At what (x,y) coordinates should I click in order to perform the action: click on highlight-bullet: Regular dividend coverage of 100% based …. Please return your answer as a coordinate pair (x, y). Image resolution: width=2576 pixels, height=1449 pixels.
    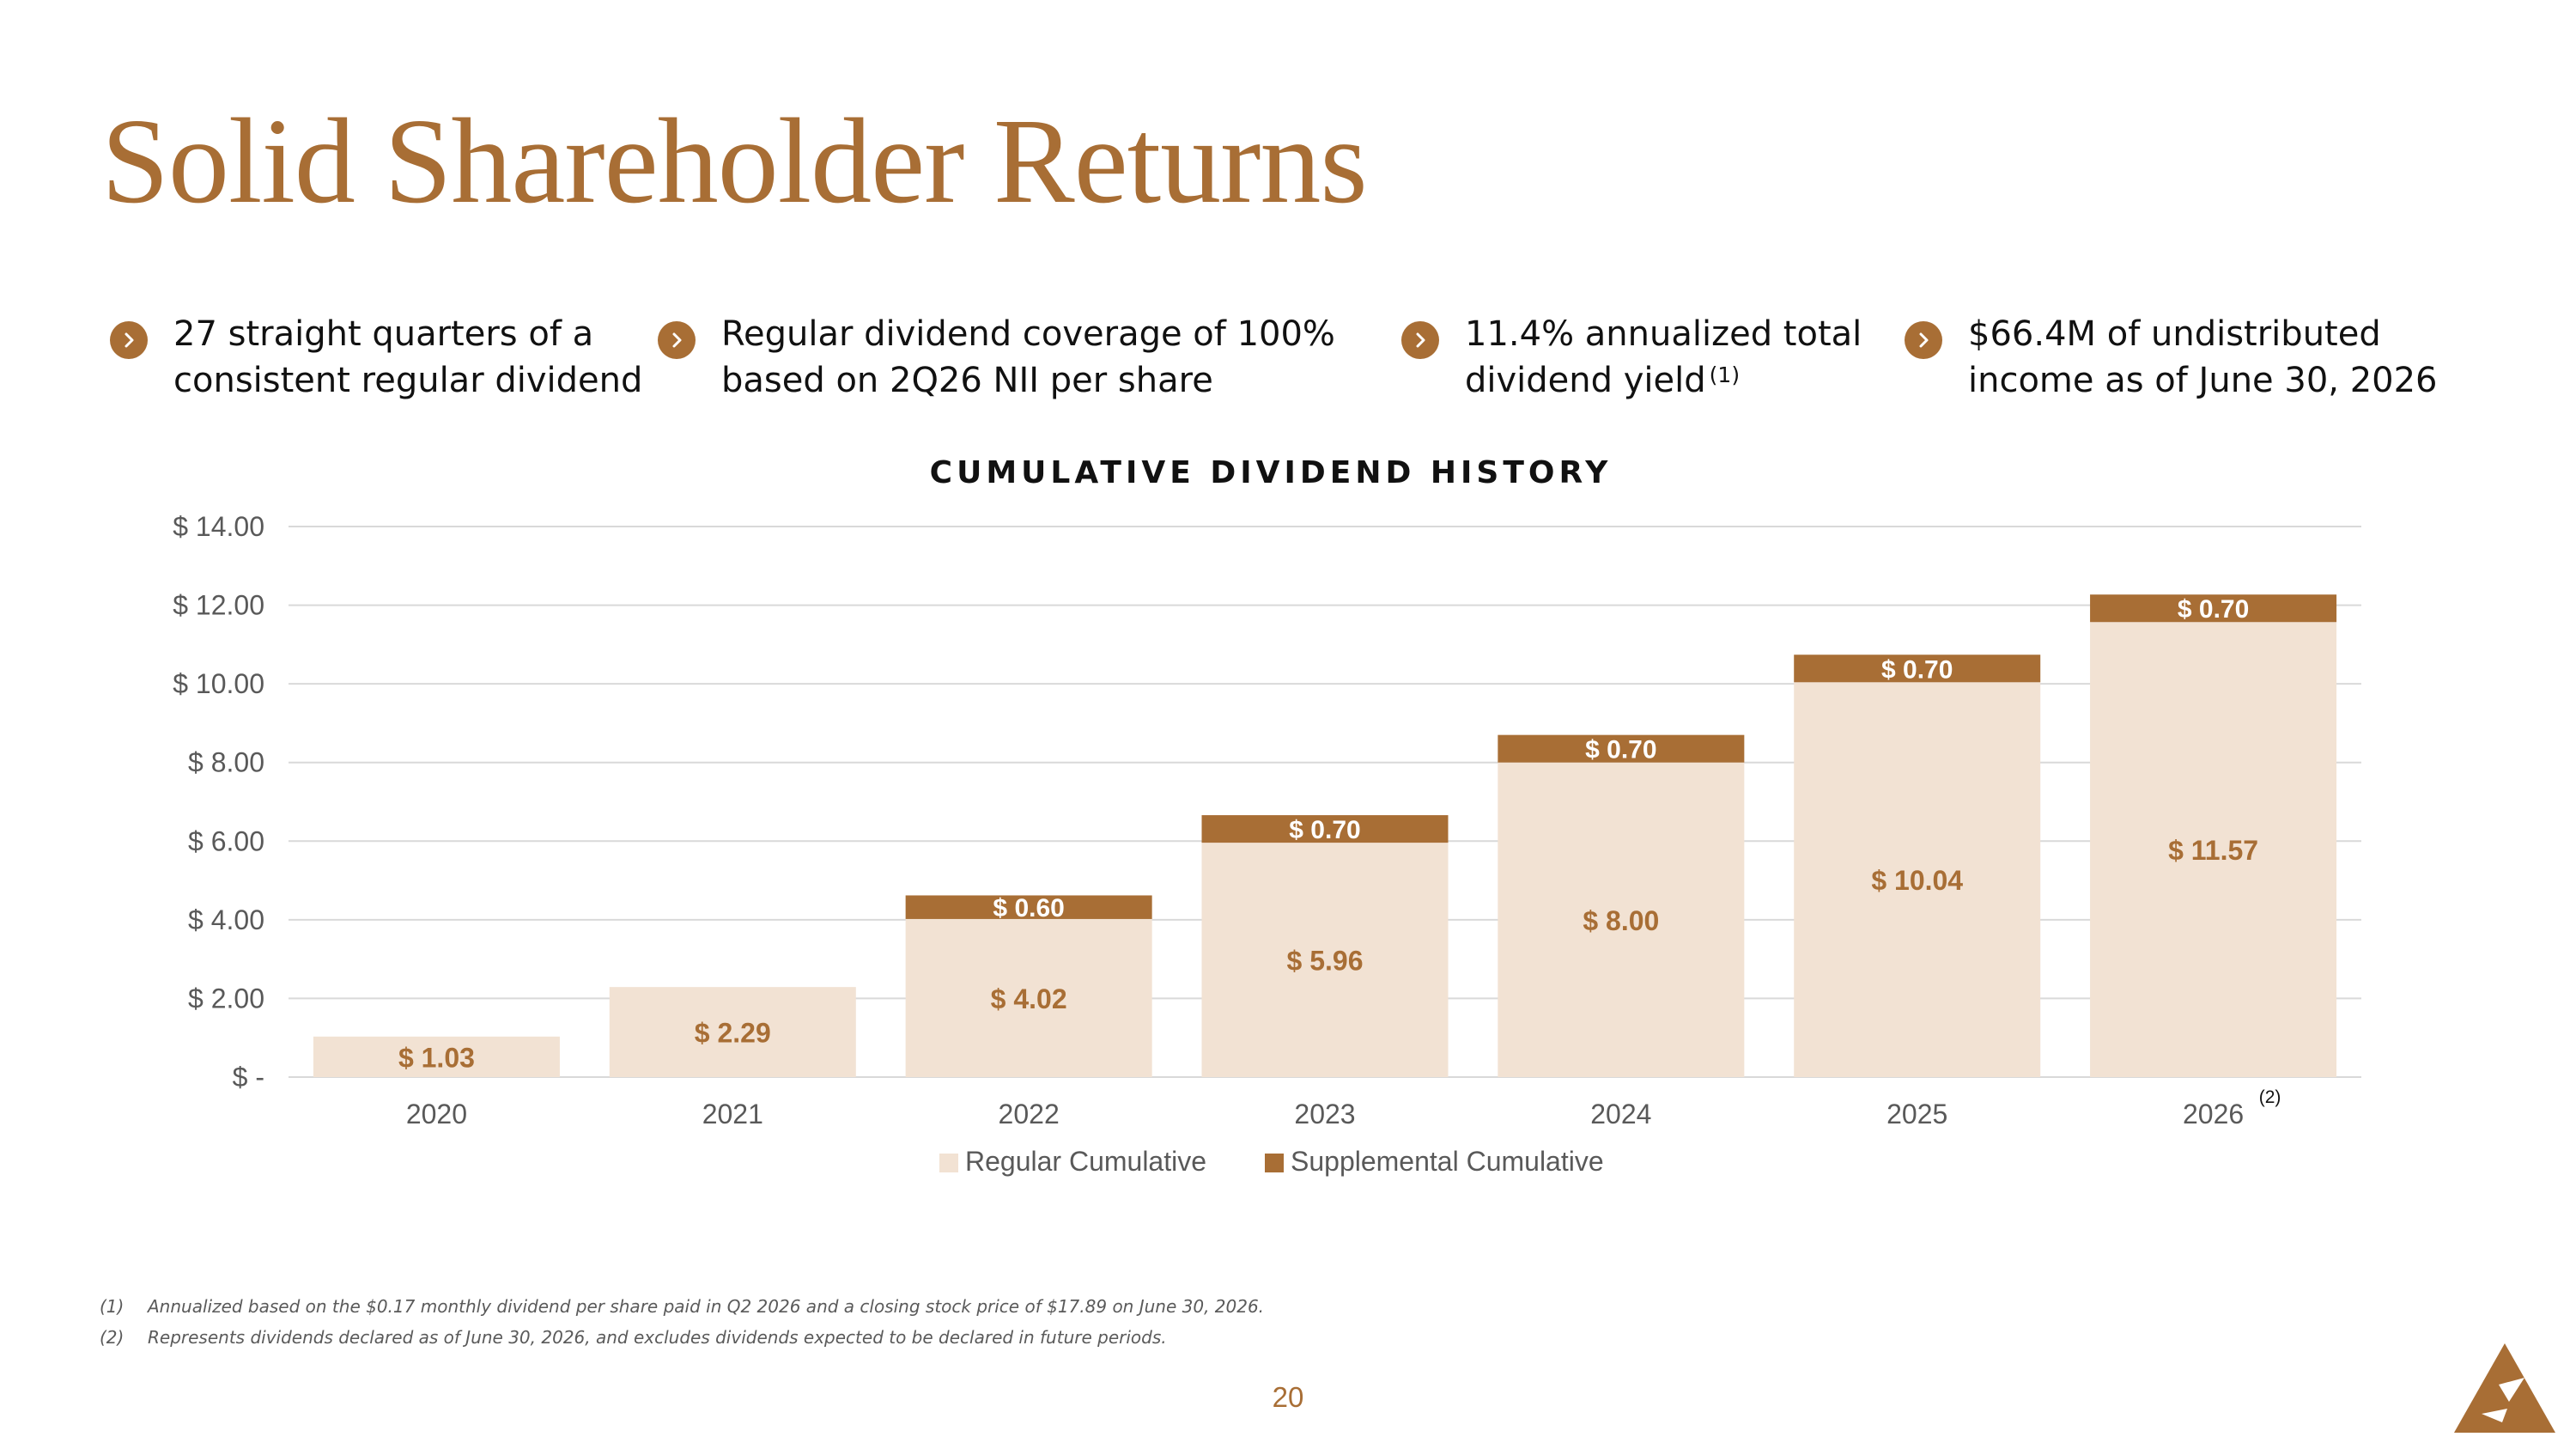
    Looking at the image, I should click on (996, 357).